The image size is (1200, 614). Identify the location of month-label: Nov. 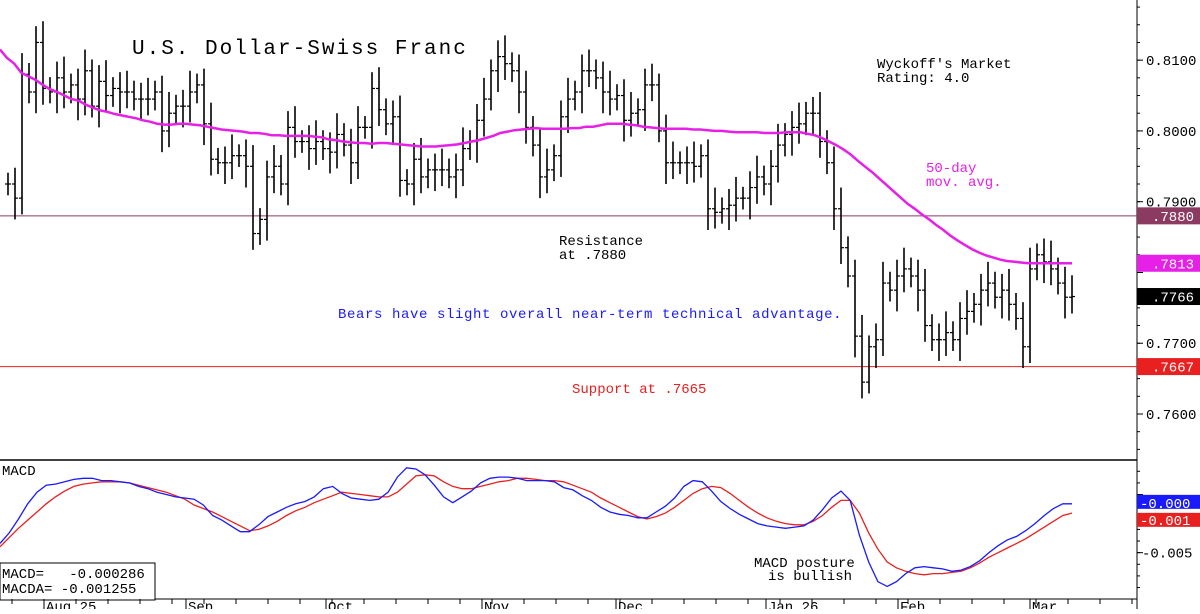
(496, 604).